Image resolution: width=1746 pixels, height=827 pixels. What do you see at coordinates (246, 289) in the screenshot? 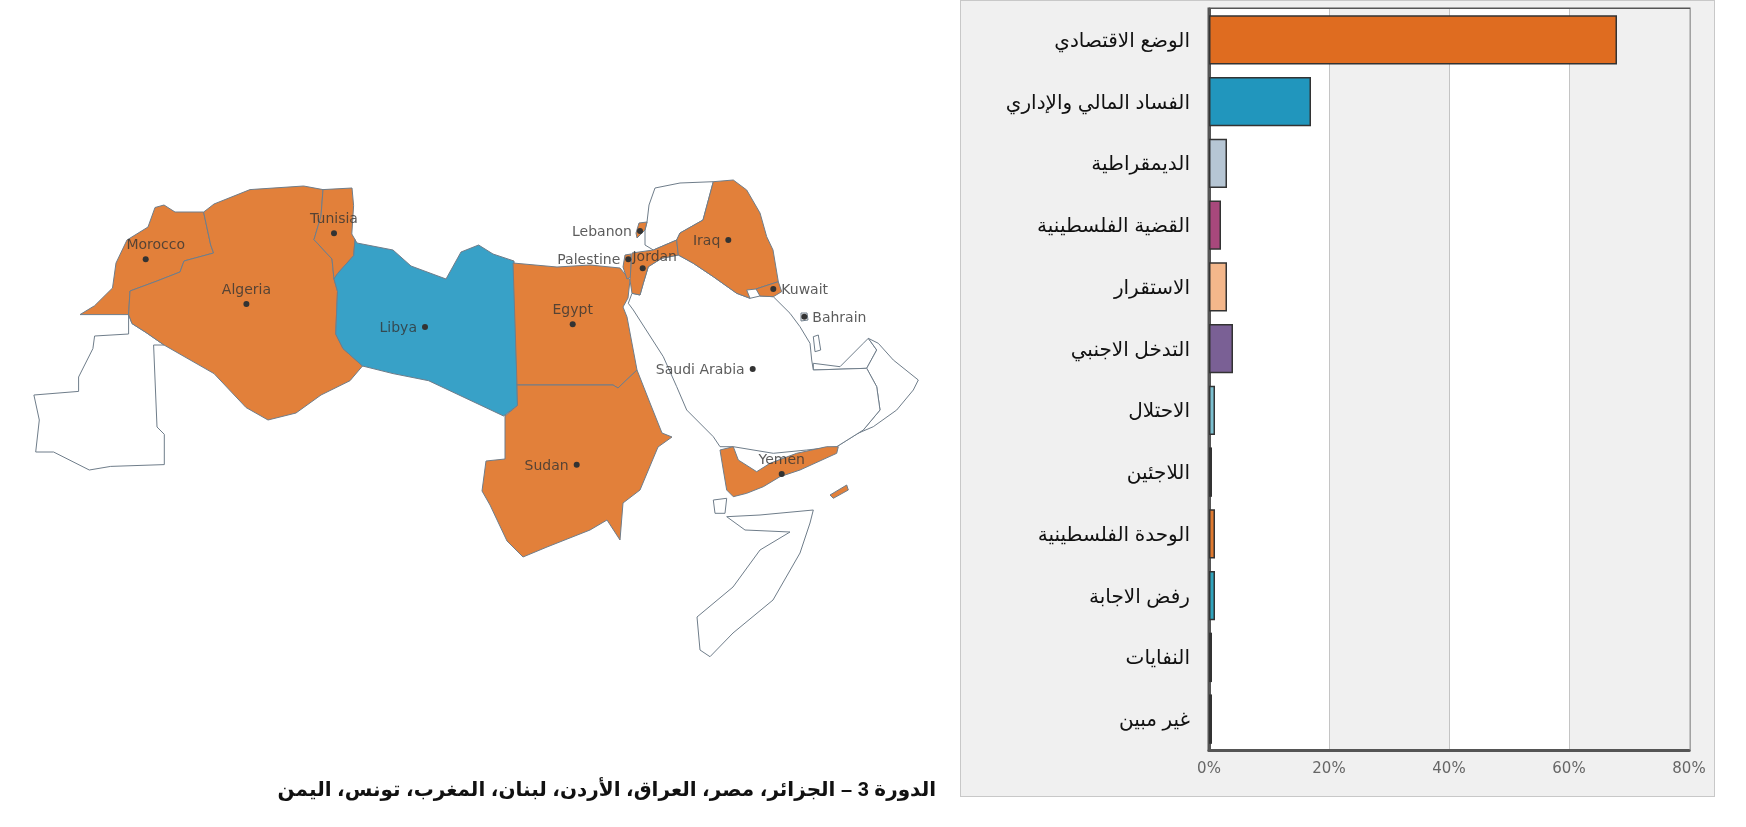
I see `category-label: Algeria` at bounding box center [246, 289].